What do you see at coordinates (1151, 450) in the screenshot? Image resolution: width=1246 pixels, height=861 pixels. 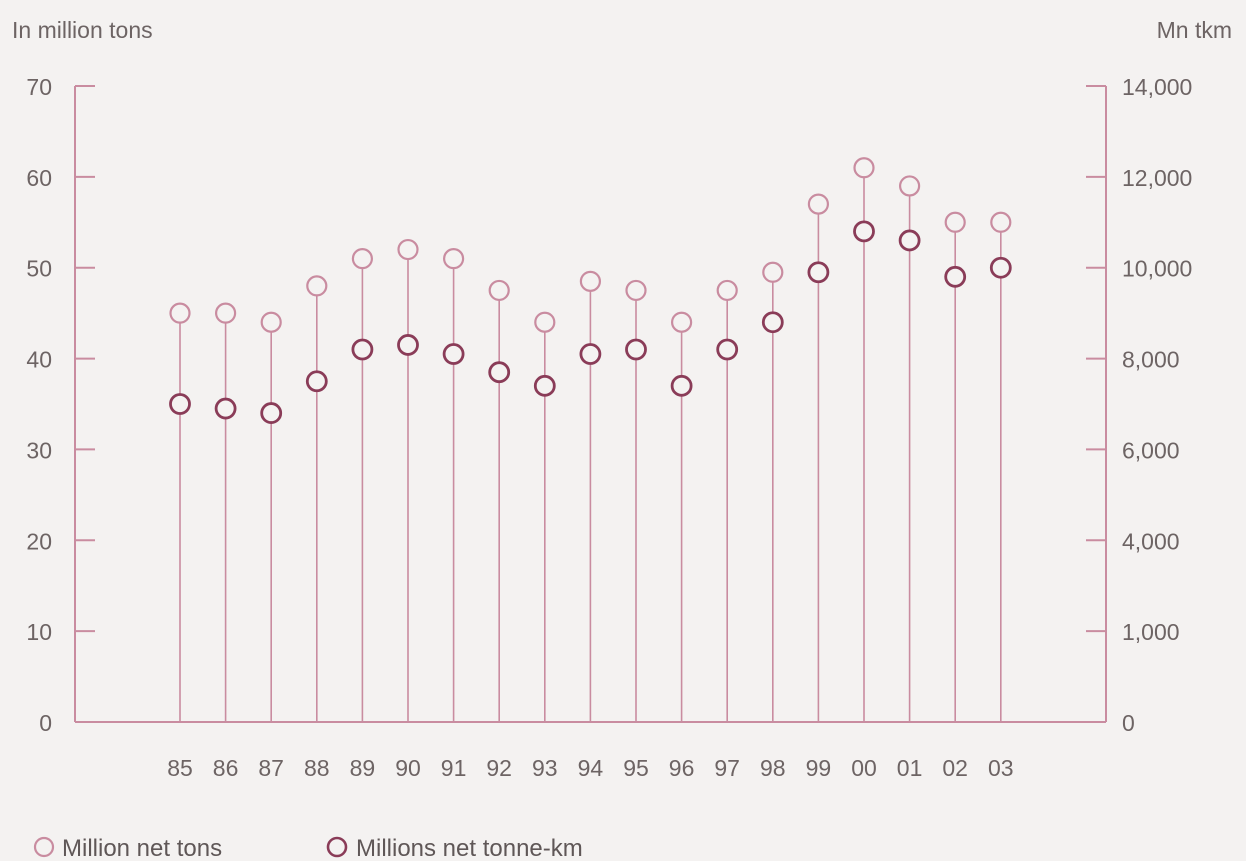 I see `right-tick-label: 6,000` at bounding box center [1151, 450].